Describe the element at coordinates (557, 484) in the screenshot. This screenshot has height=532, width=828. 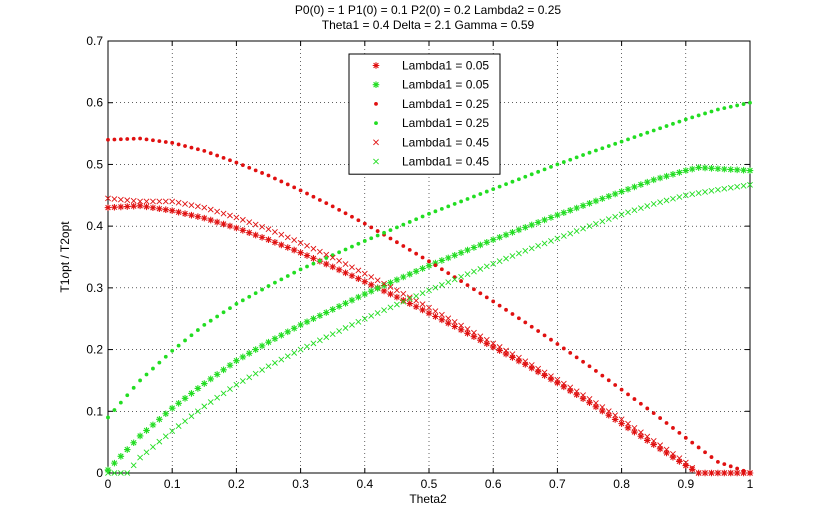
I see `x-tick-label: 0.7` at that location.